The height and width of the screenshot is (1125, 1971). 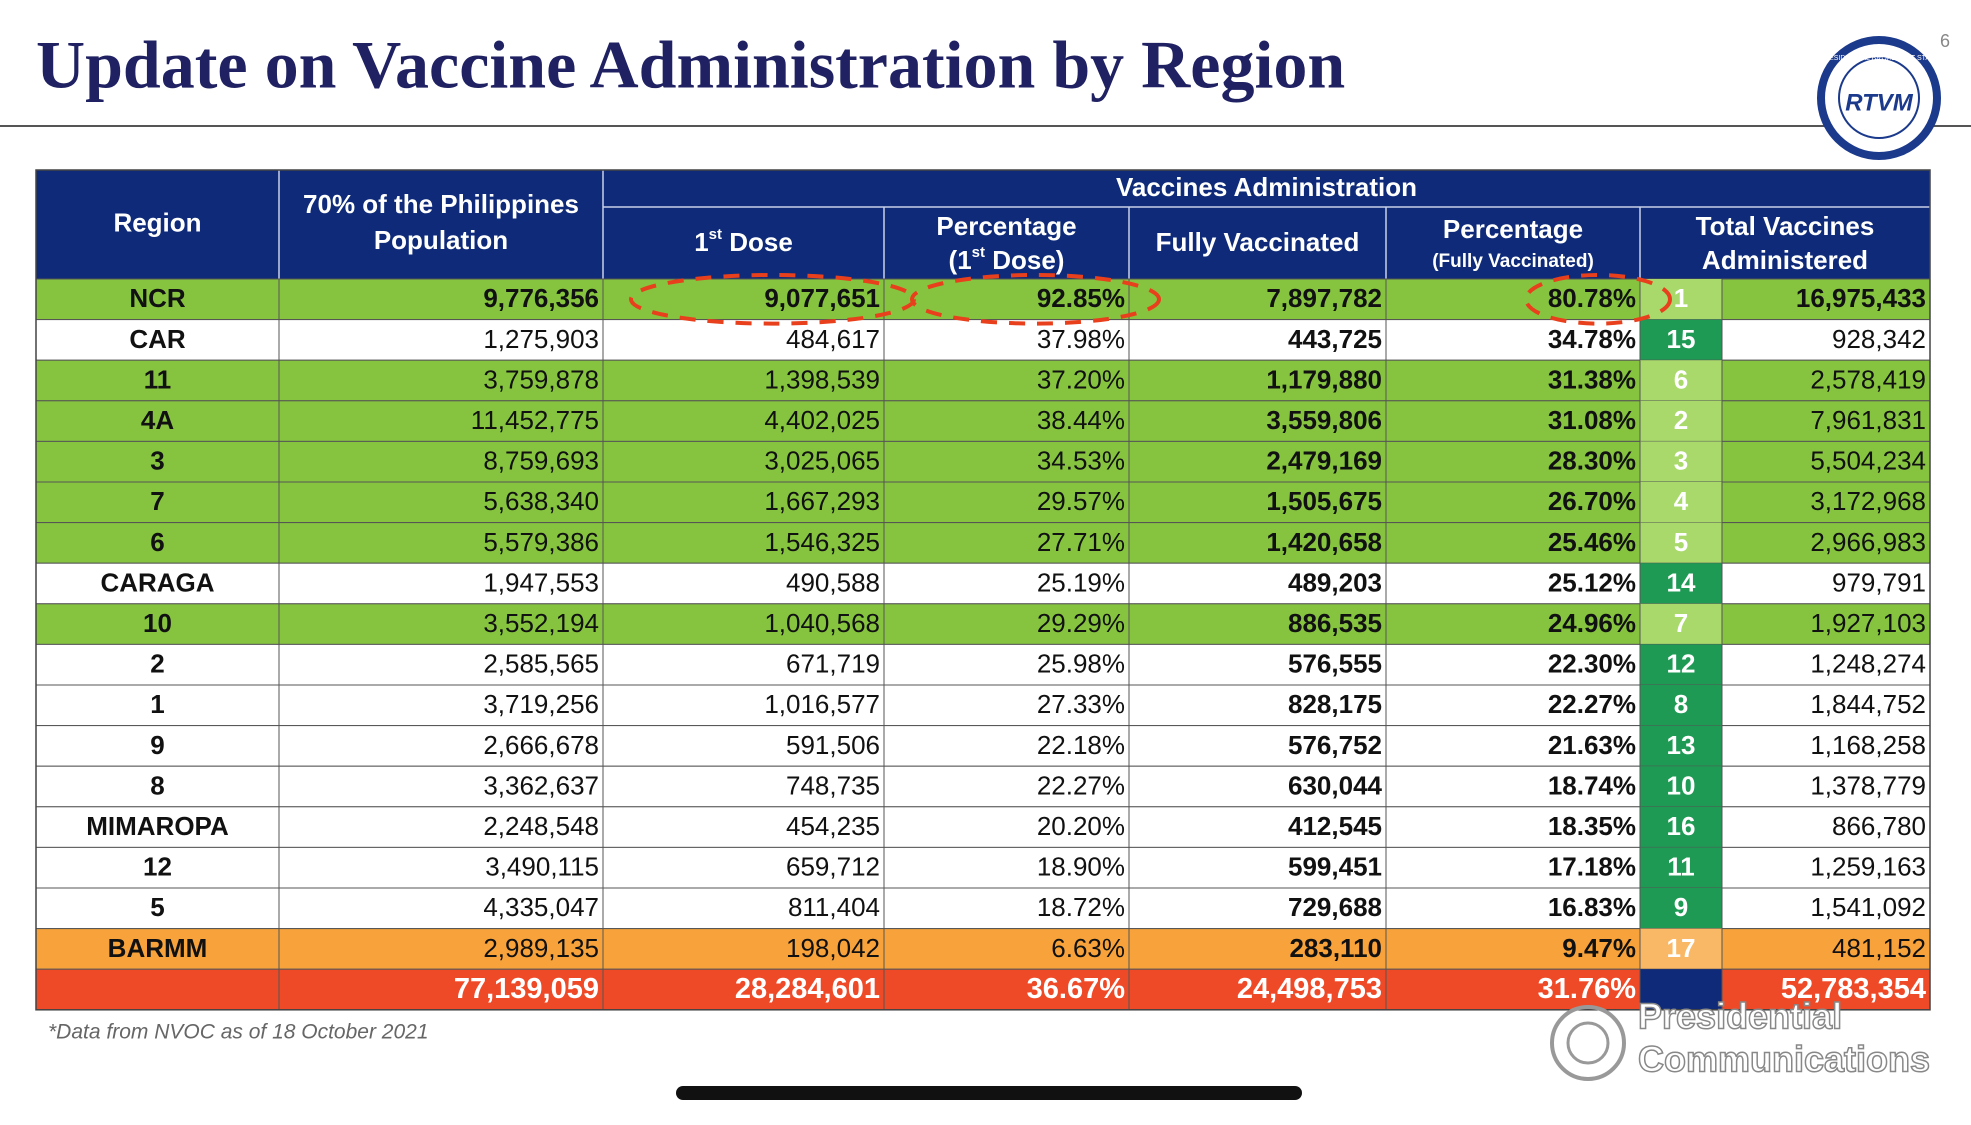 I want to click on cell-value: 8,759,693, so click(x=541, y=461).